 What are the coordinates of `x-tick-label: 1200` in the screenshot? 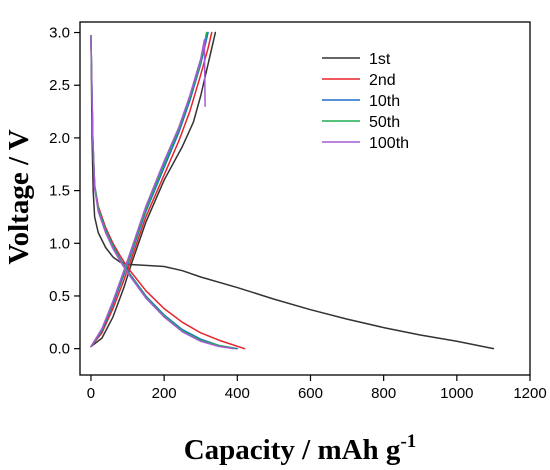 It's located at (529, 393).